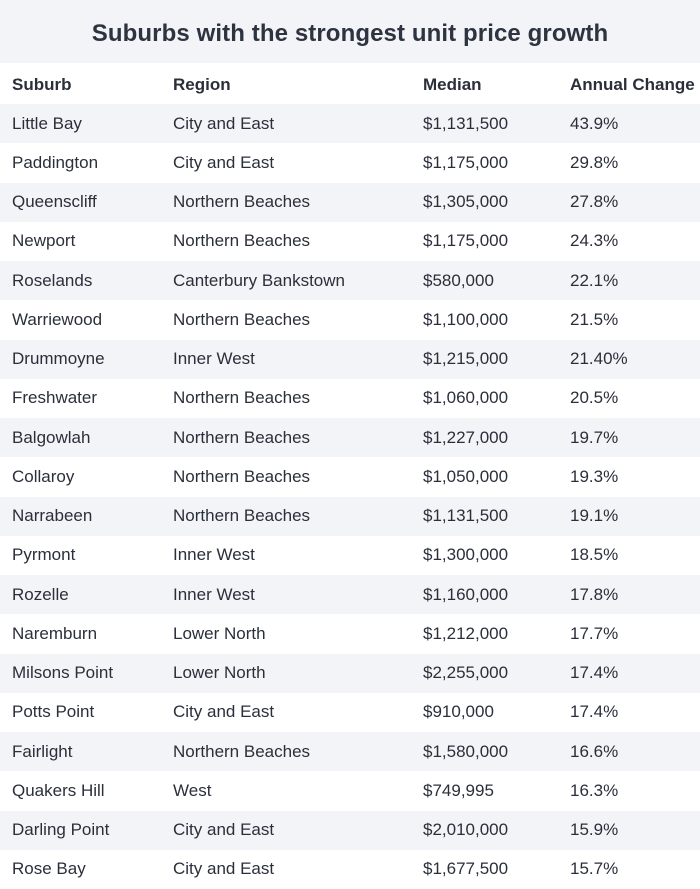  I want to click on table-row: Milsons Point Lower North $2,255,000 17.4%, so click(350, 673).